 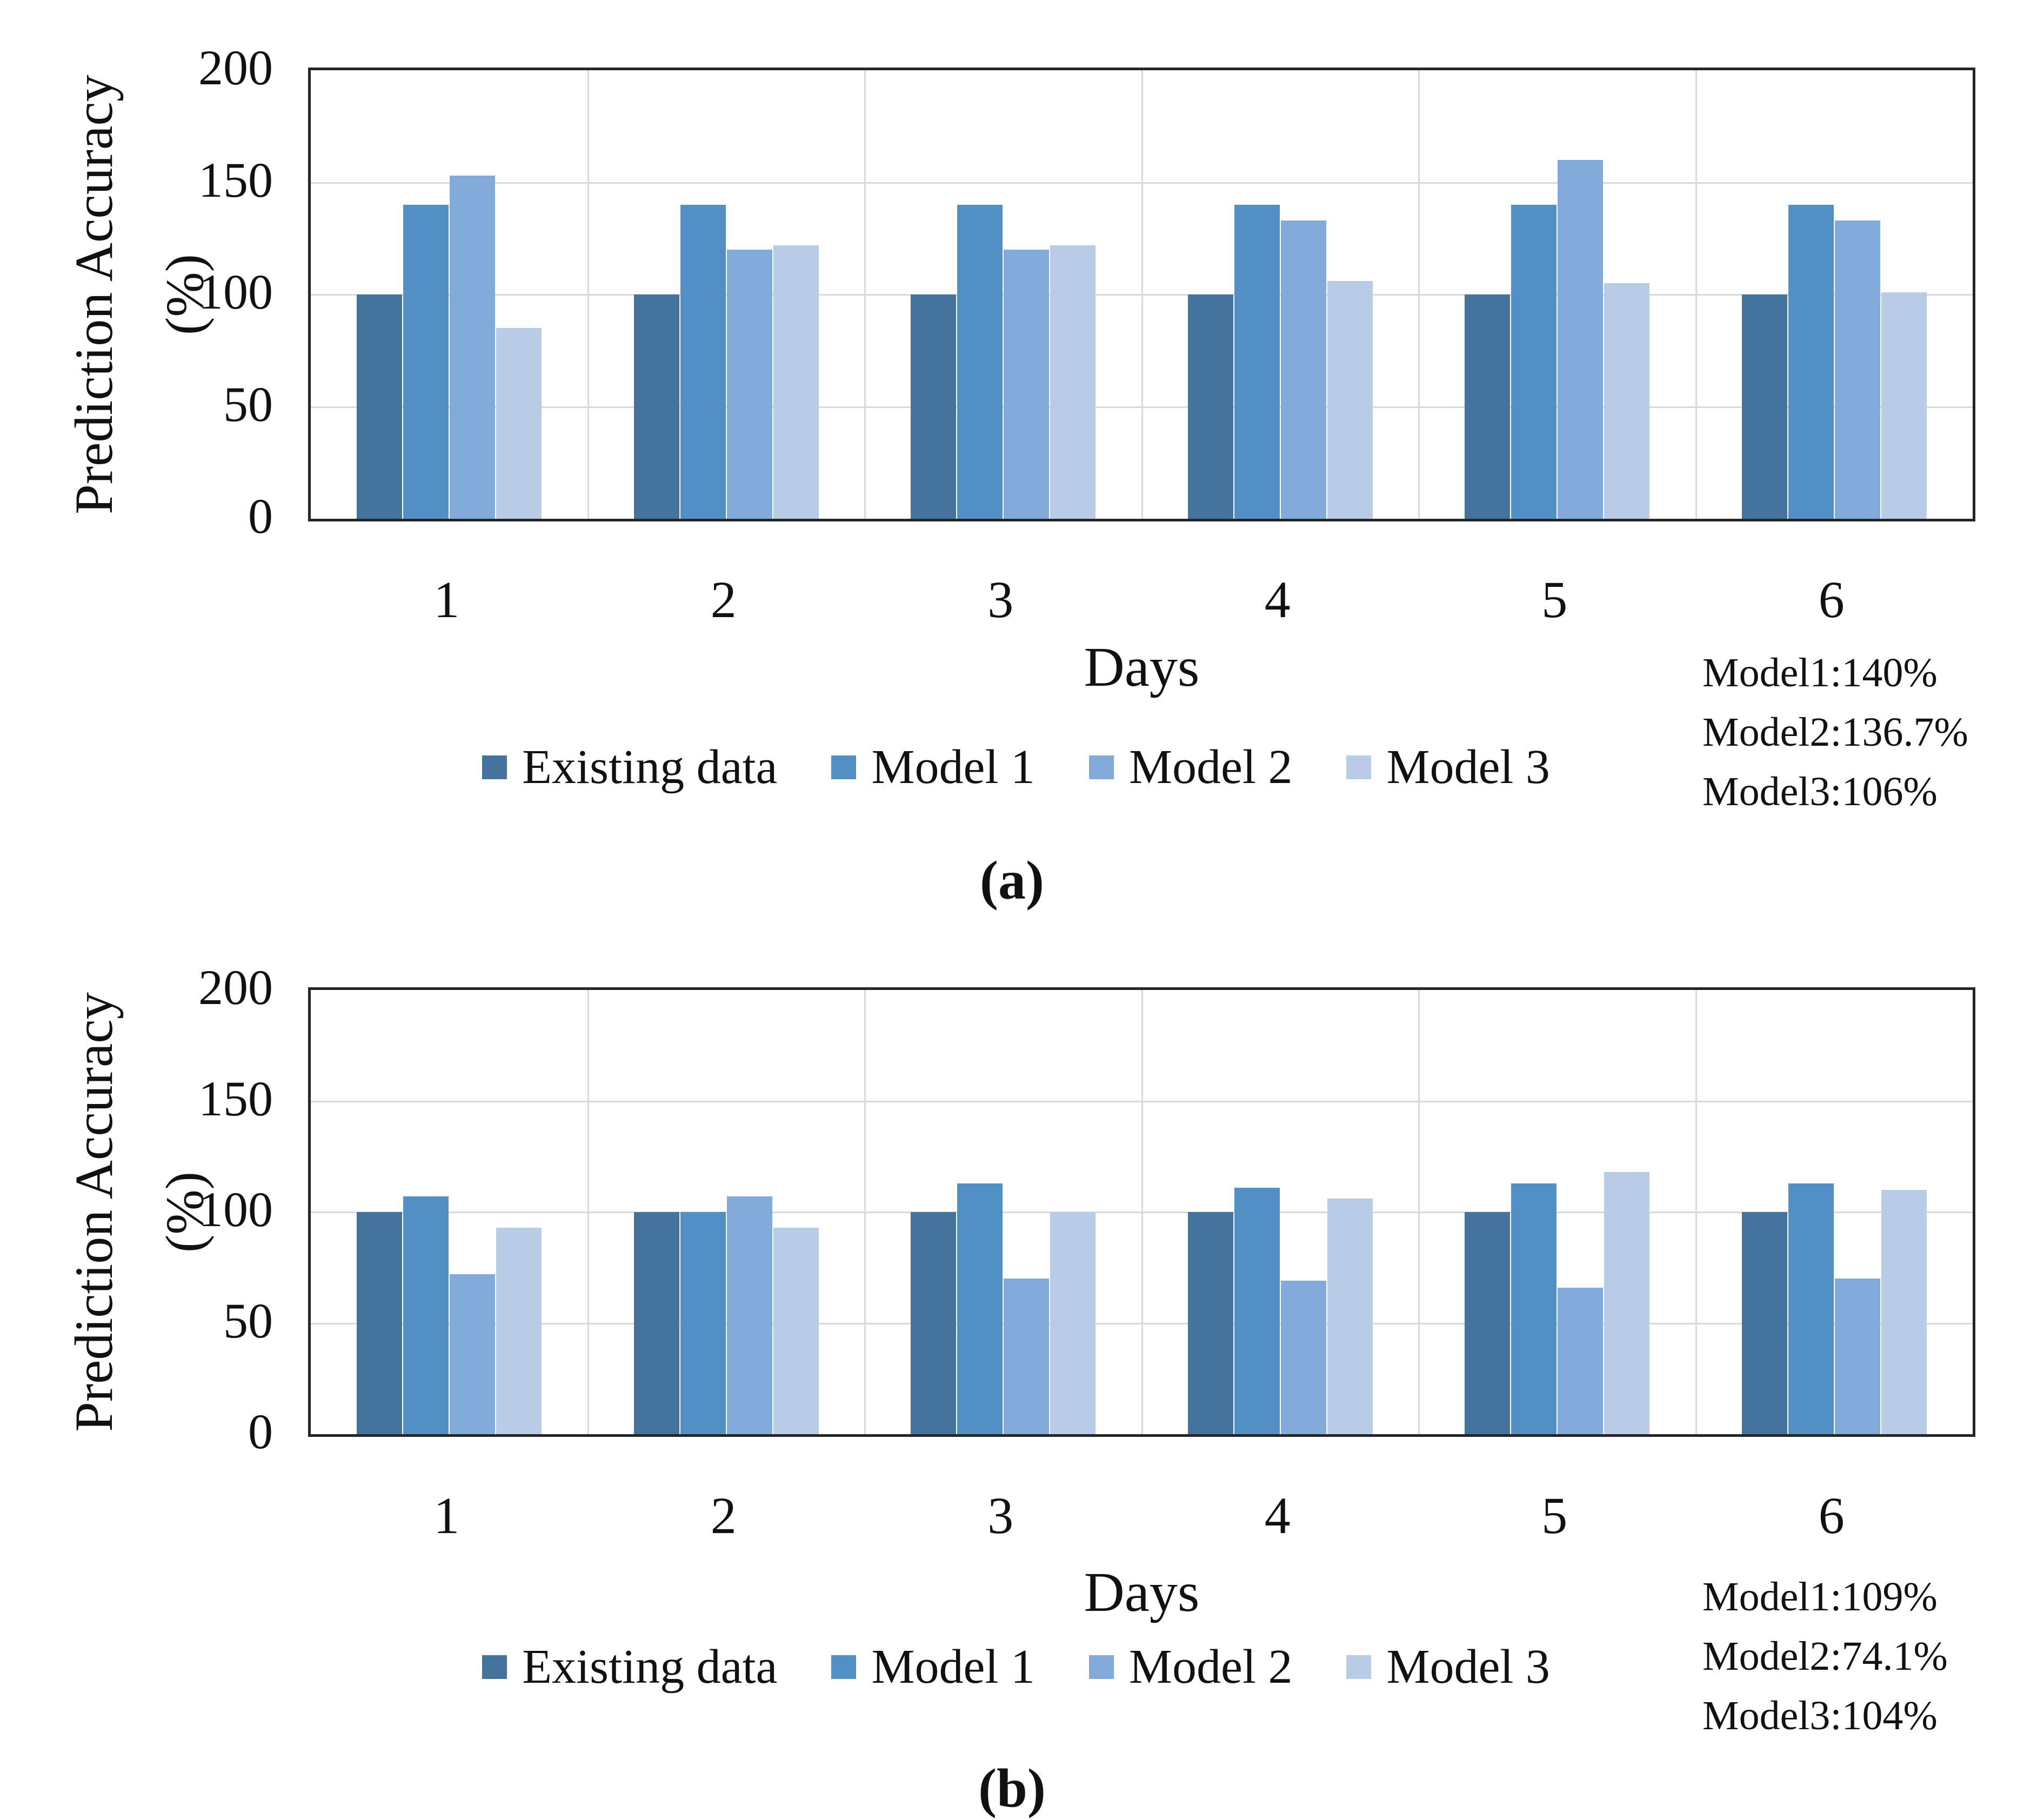 What do you see at coordinates (934, 1323) in the screenshot?
I see `bar-existing-data-day3` at bounding box center [934, 1323].